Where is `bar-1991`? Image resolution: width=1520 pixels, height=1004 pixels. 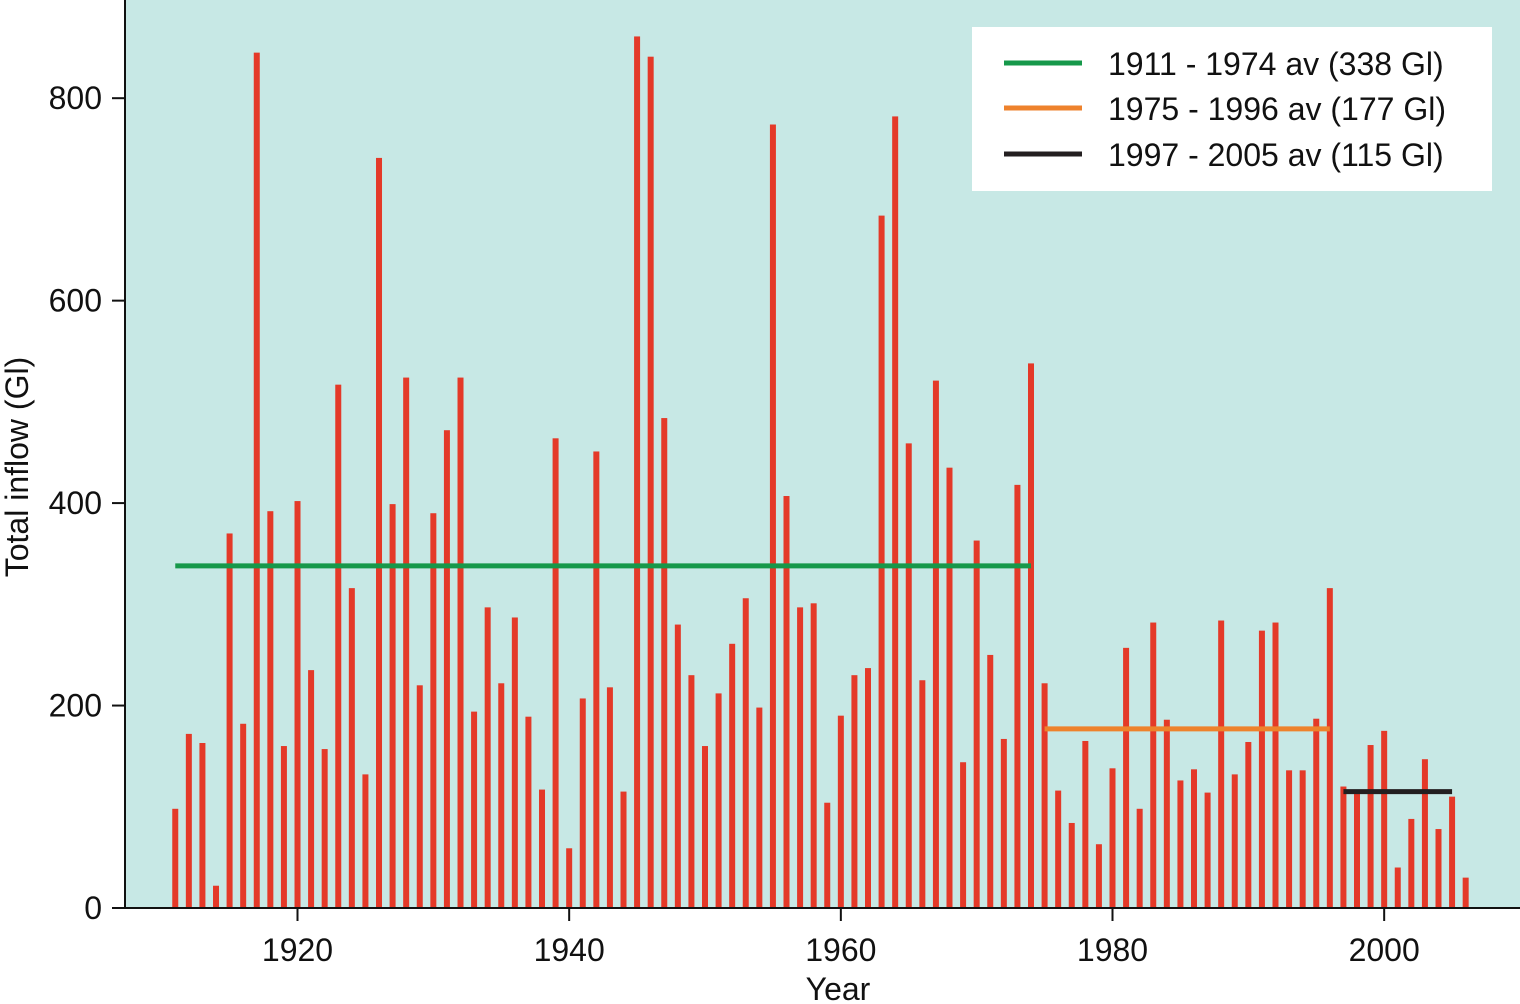 bar-1991 is located at coordinates (1261, 769).